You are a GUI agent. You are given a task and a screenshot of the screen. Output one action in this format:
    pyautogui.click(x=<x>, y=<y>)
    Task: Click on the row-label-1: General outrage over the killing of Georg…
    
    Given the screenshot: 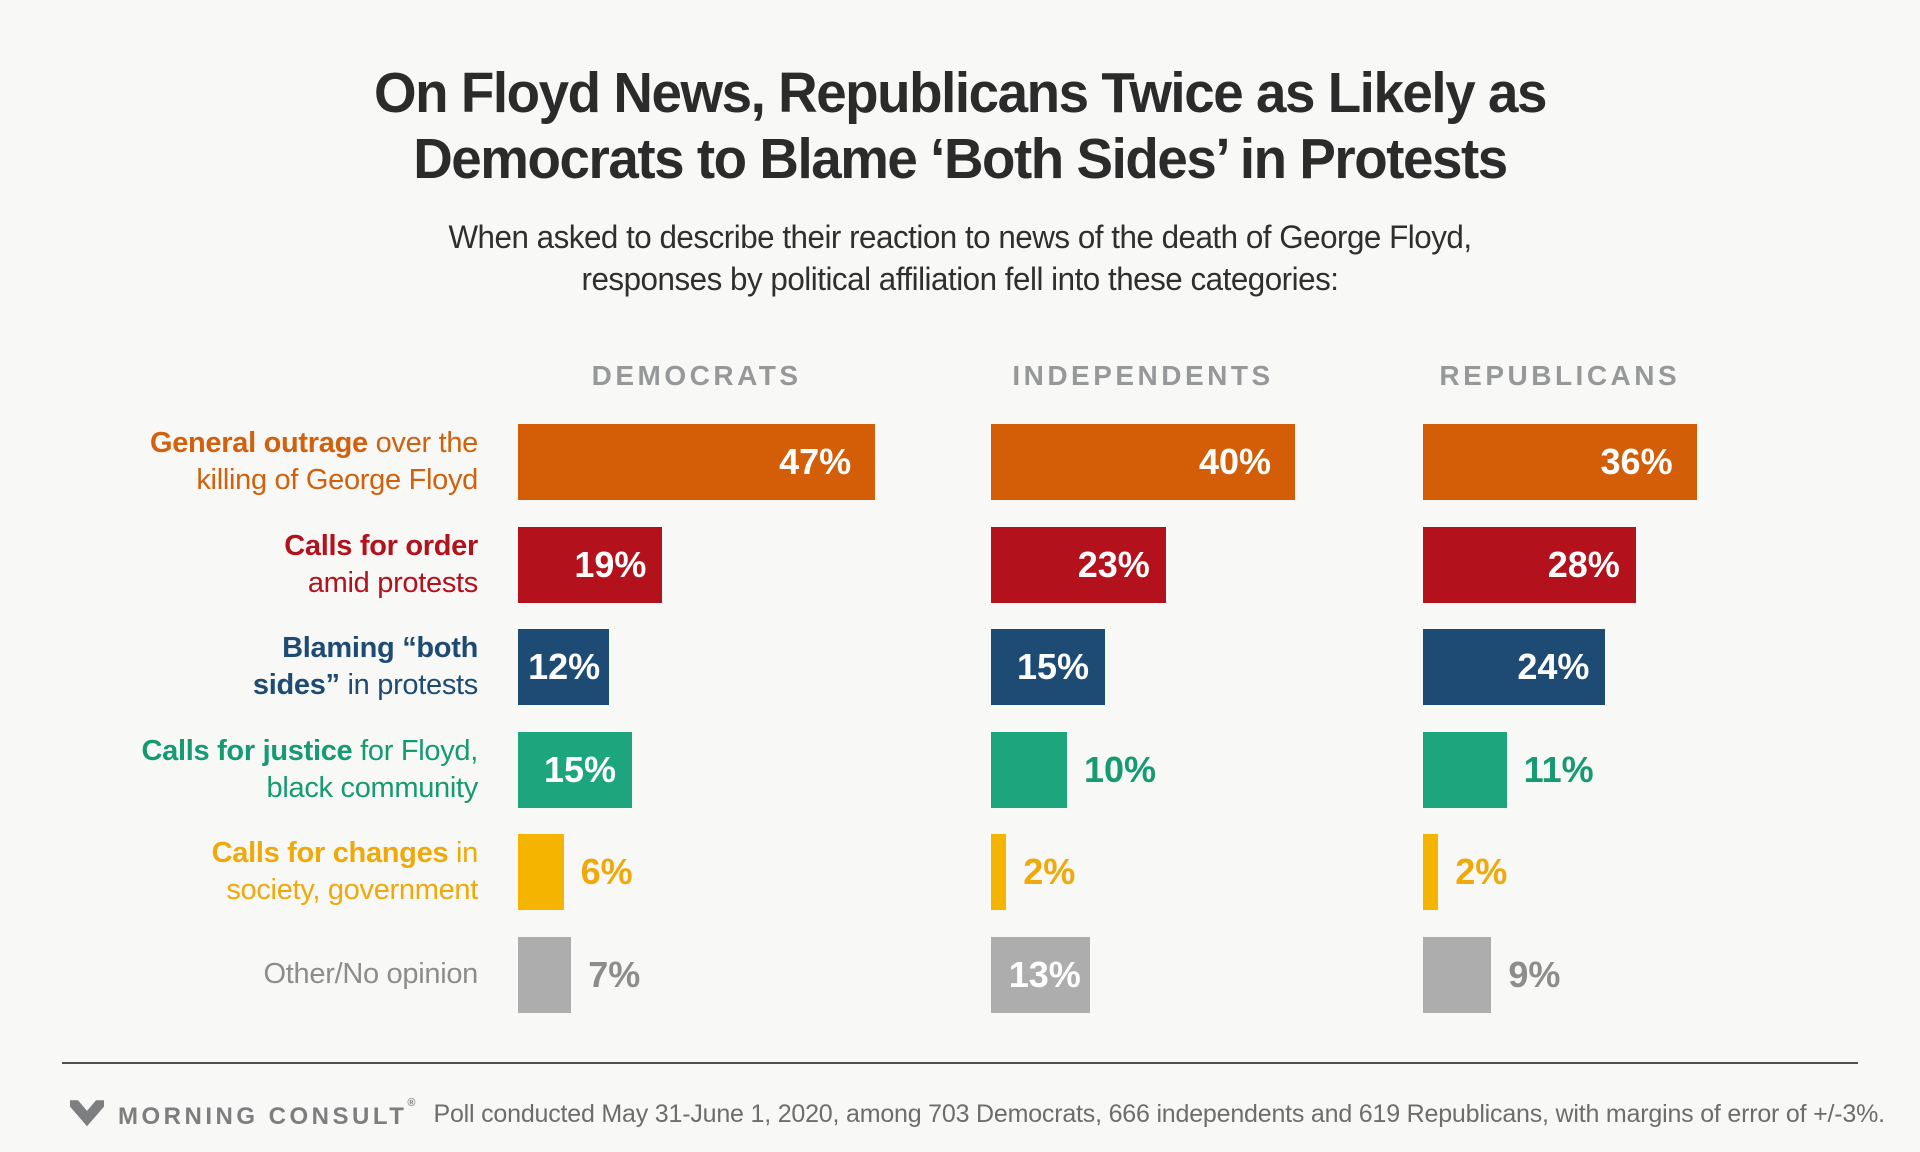 What is the action you would take?
    pyautogui.click(x=313, y=461)
    